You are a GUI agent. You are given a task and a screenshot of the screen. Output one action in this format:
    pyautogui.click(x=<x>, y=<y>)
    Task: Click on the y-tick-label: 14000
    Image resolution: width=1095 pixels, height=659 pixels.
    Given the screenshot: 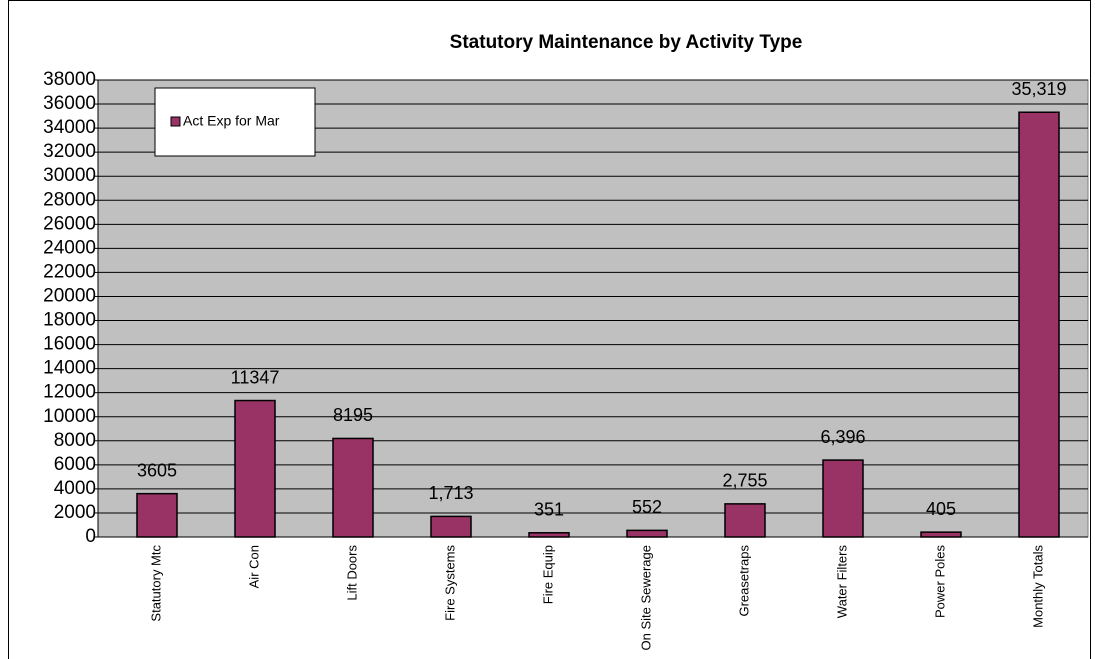 What is the action you would take?
    pyautogui.click(x=69, y=368)
    